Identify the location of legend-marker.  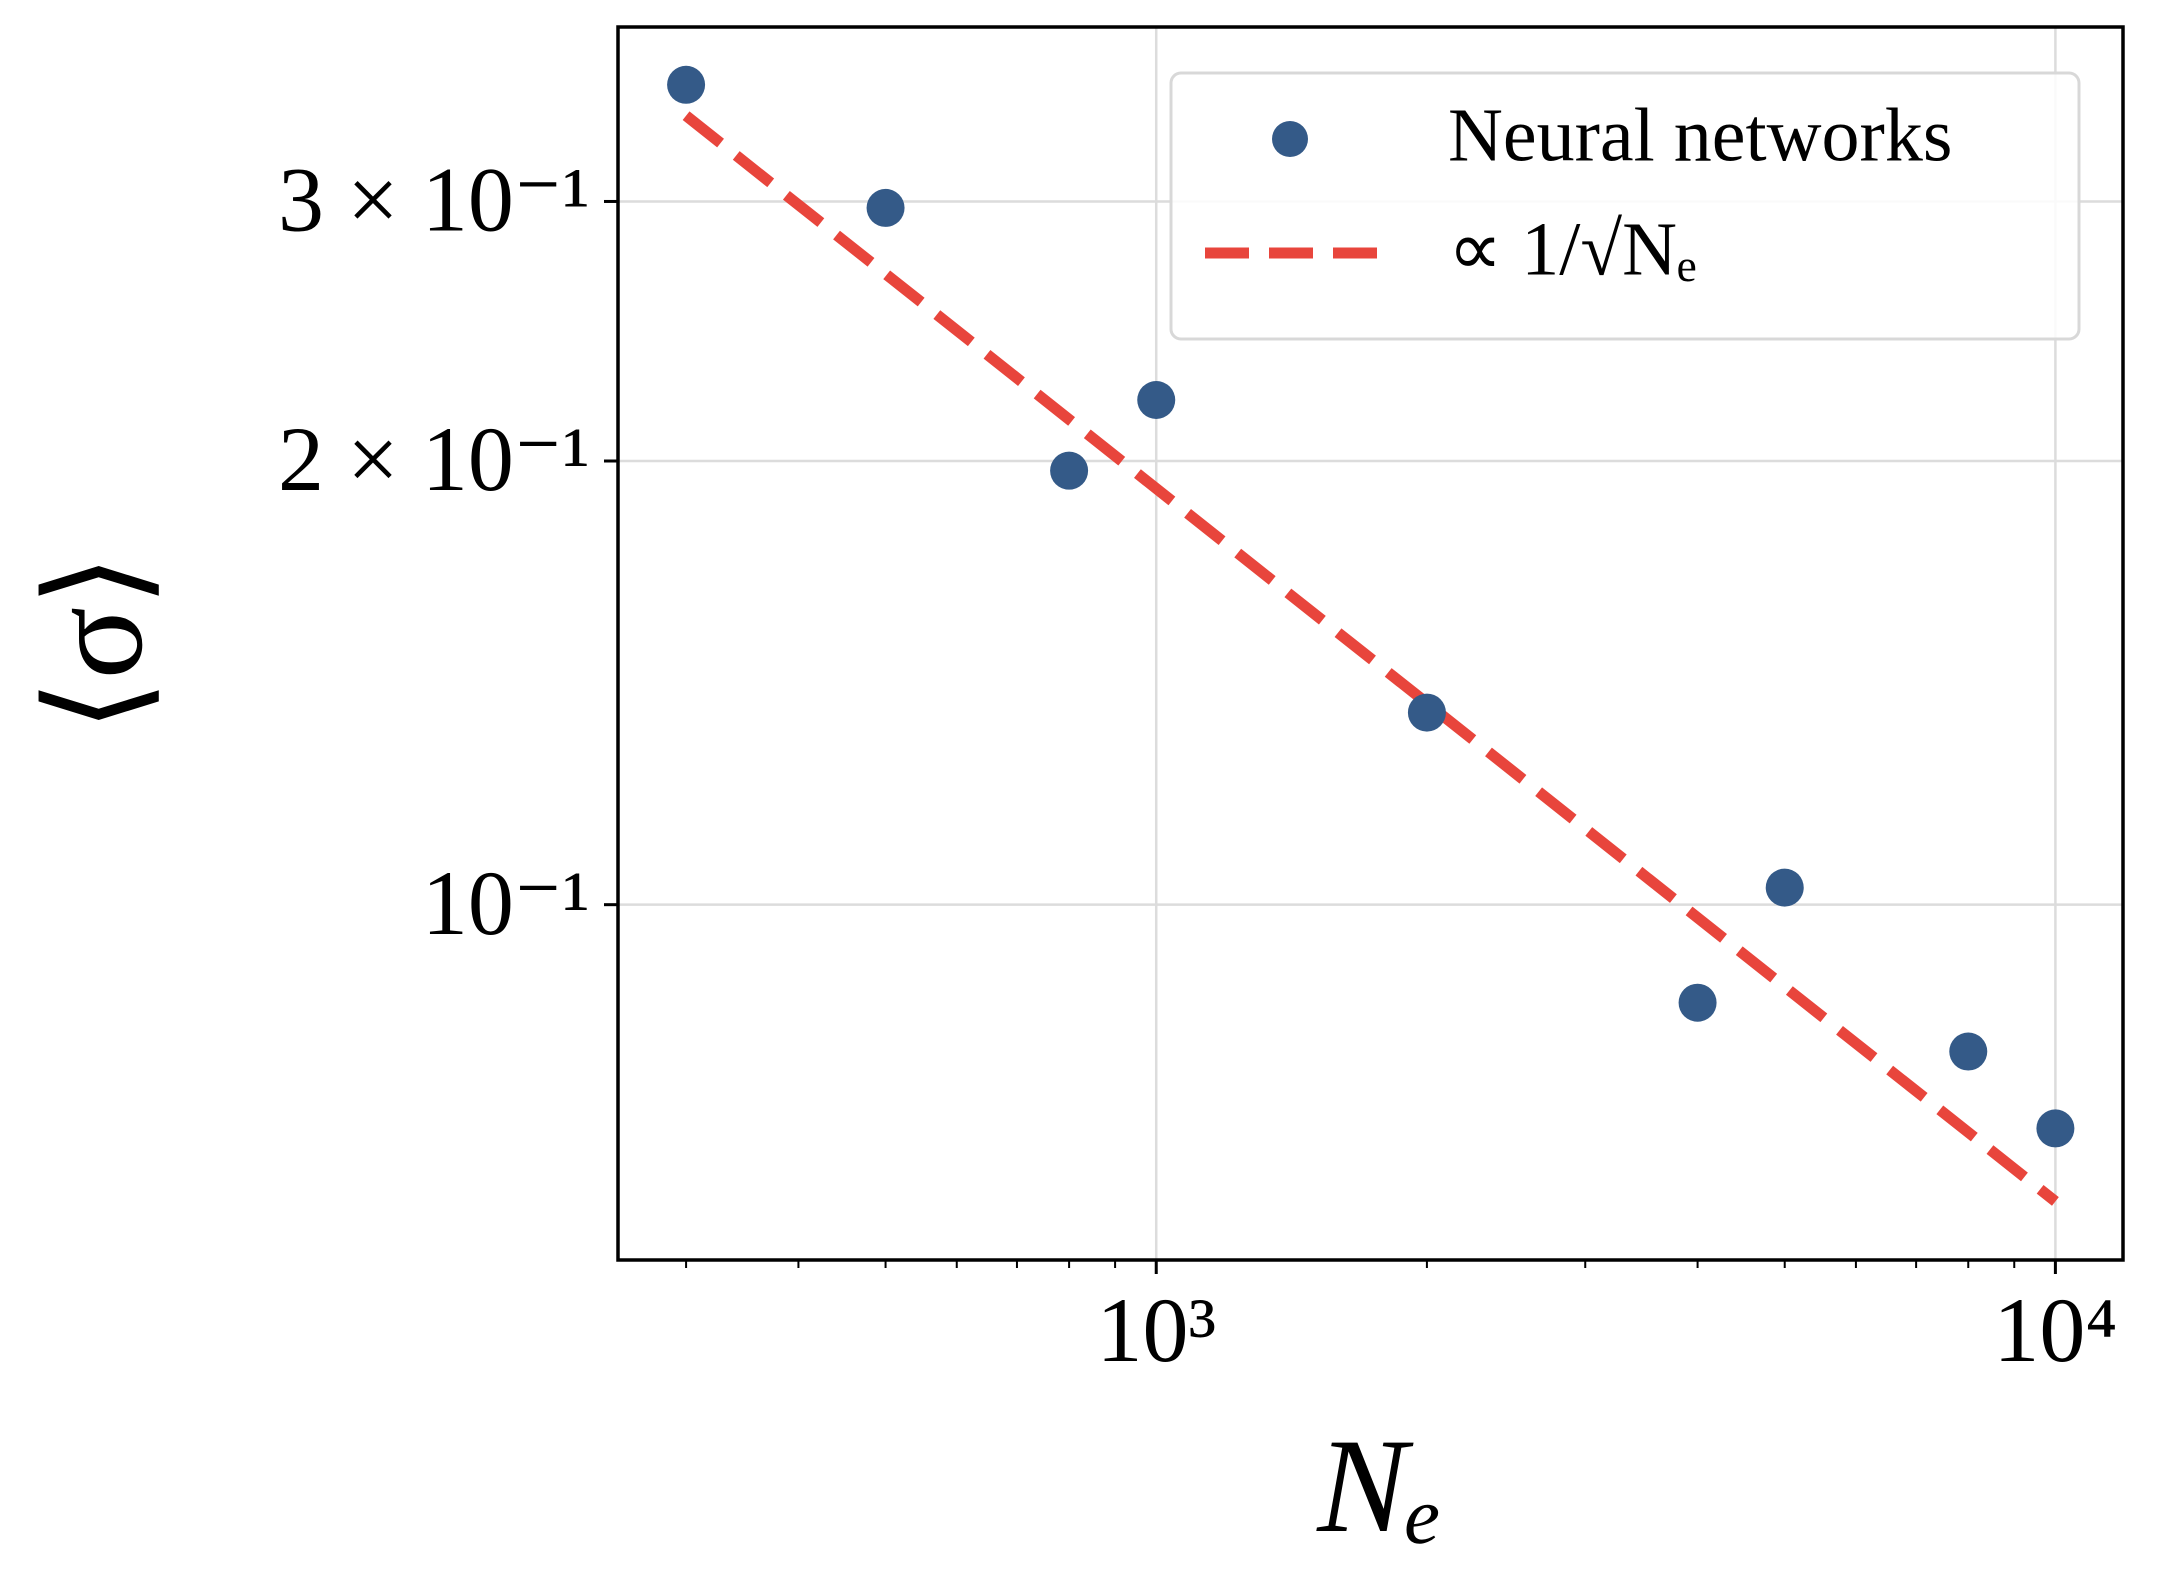
(1290, 139).